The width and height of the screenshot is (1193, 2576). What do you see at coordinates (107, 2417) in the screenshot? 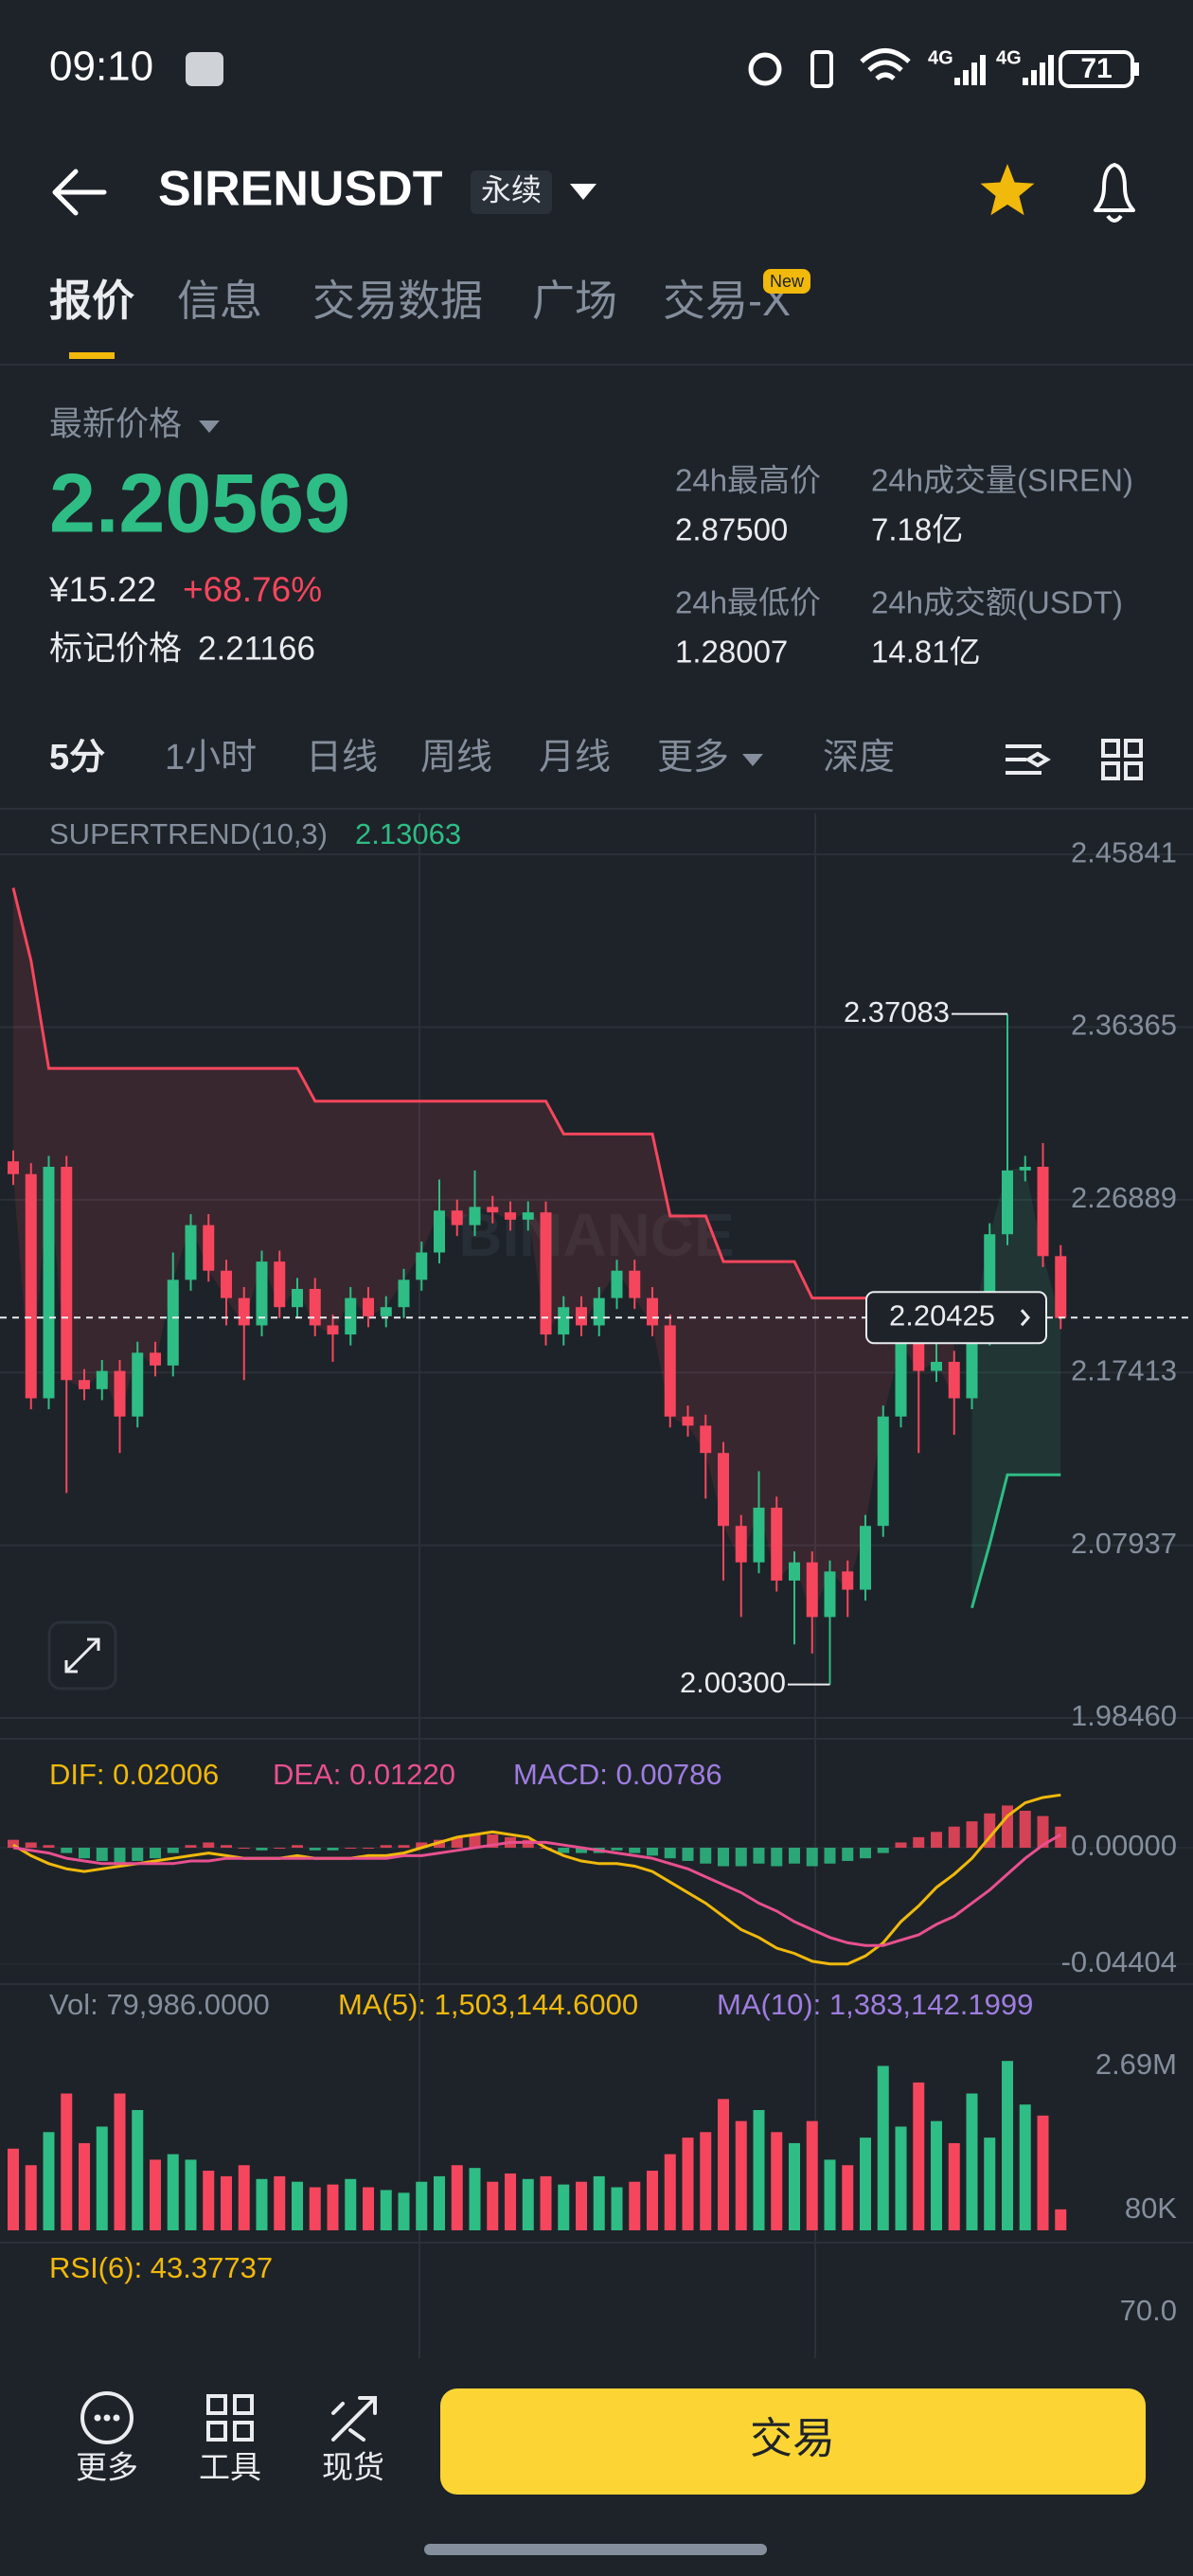
I see `more-icon` at bounding box center [107, 2417].